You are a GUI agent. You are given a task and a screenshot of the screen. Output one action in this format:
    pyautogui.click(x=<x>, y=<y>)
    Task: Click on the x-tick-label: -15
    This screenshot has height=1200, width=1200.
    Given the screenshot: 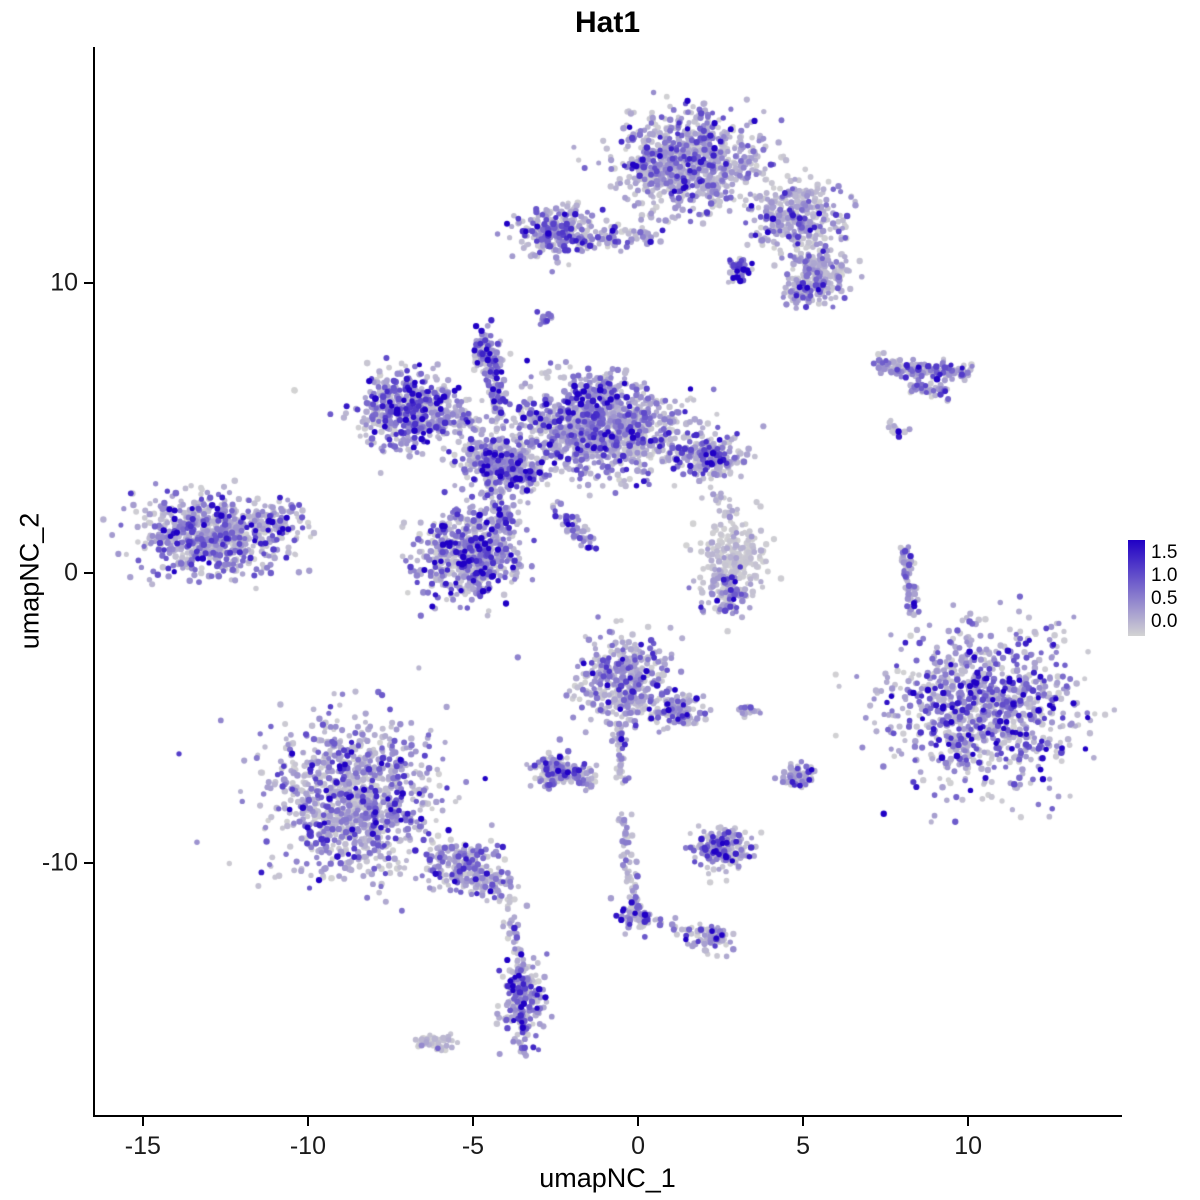 What is the action you would take?
    pyautogui.click(x=142, y=1146)
    